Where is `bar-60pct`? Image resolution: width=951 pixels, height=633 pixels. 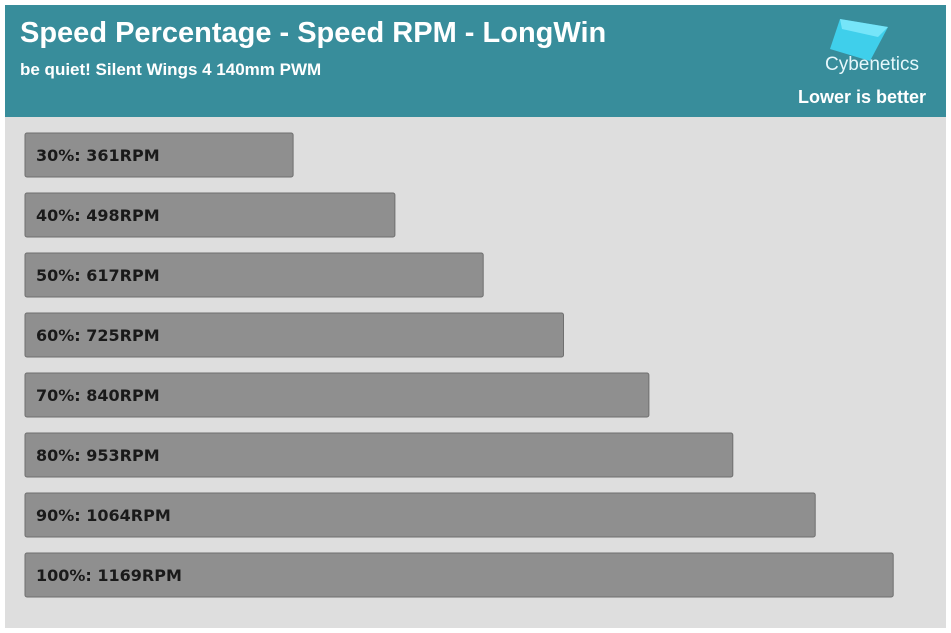 bar-60pct is located at coordinates (294, 335).